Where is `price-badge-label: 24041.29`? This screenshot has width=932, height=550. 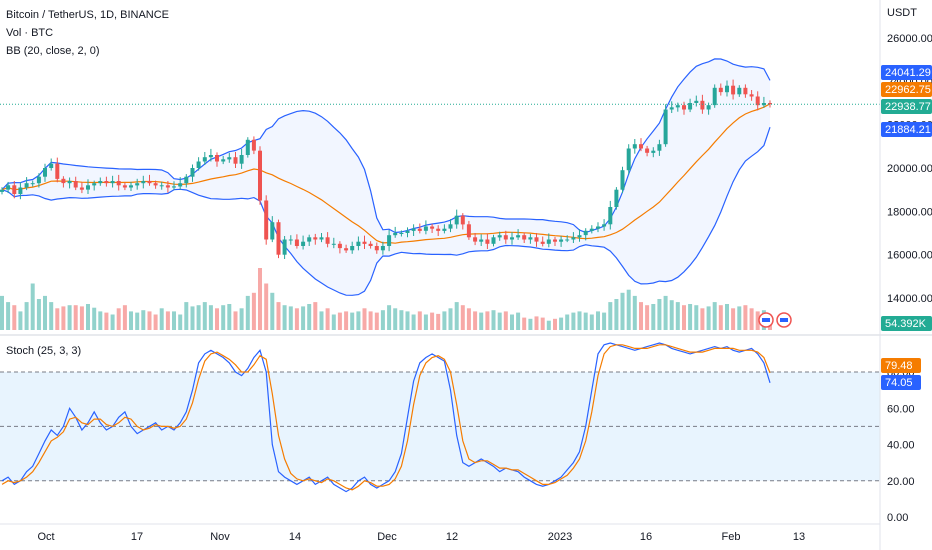
price-badge-label: 24041.29 is located at coordinates (908, 73).